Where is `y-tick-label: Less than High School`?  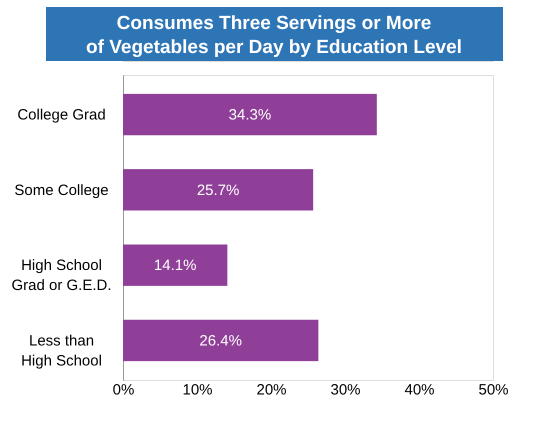
y-tick-label: Less than High School is located at coordinates (61, 351).